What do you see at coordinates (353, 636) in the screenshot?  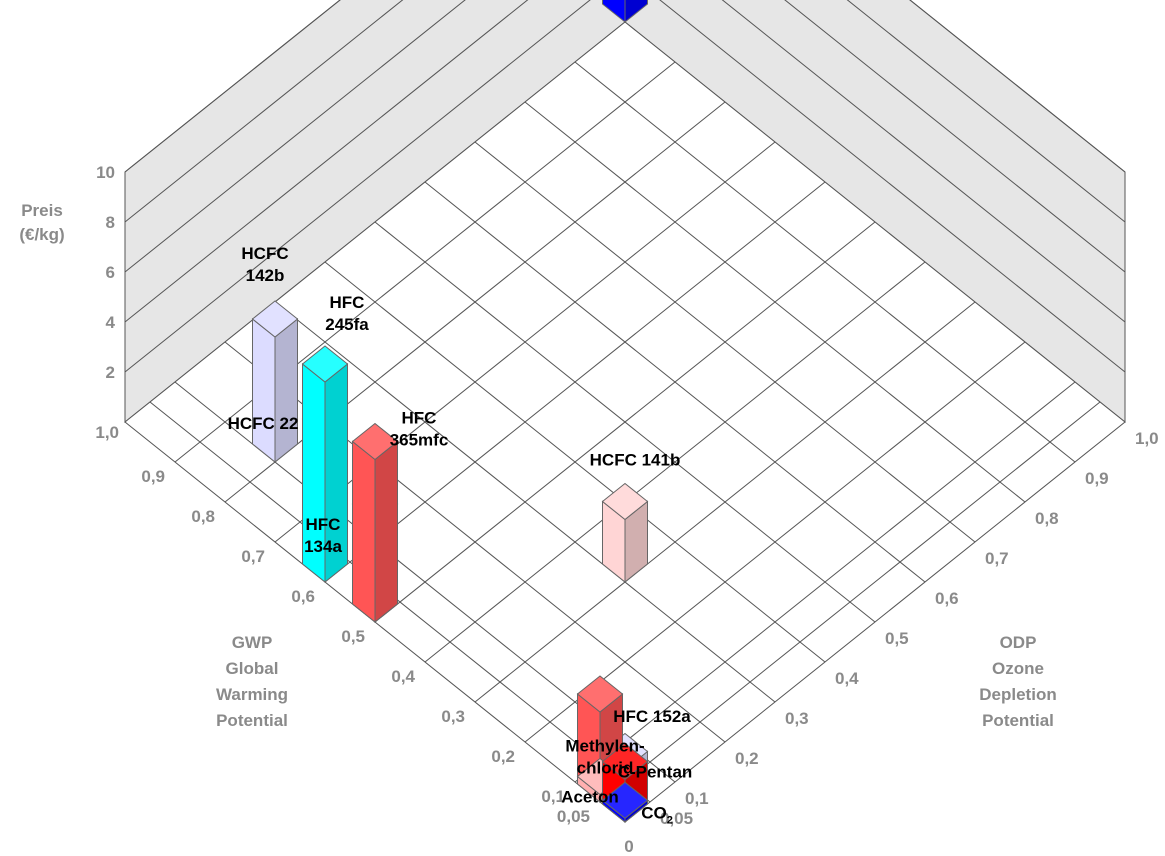 I see `gwp-tick-label: 0,5` at bounding box center [353, 636].